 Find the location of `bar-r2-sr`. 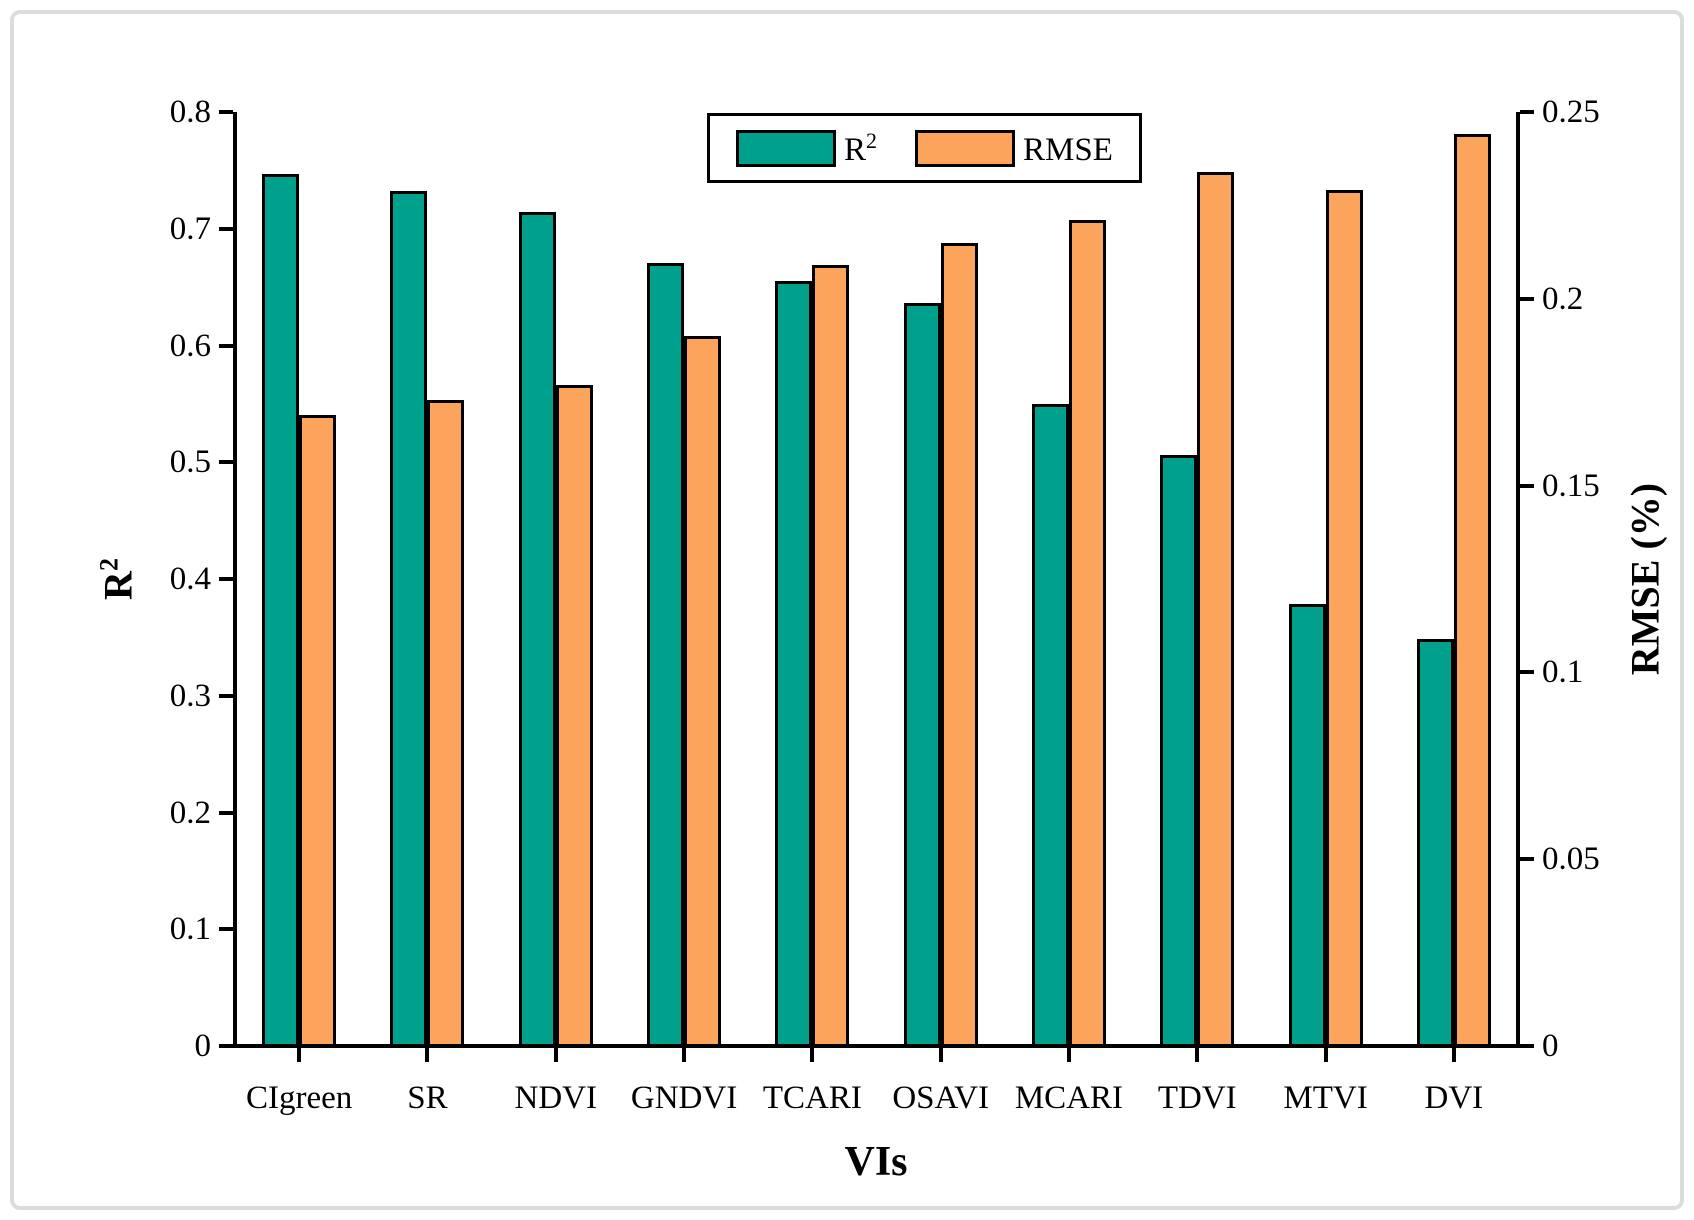

bar-r2-sr is located at coordinates (409, 619).